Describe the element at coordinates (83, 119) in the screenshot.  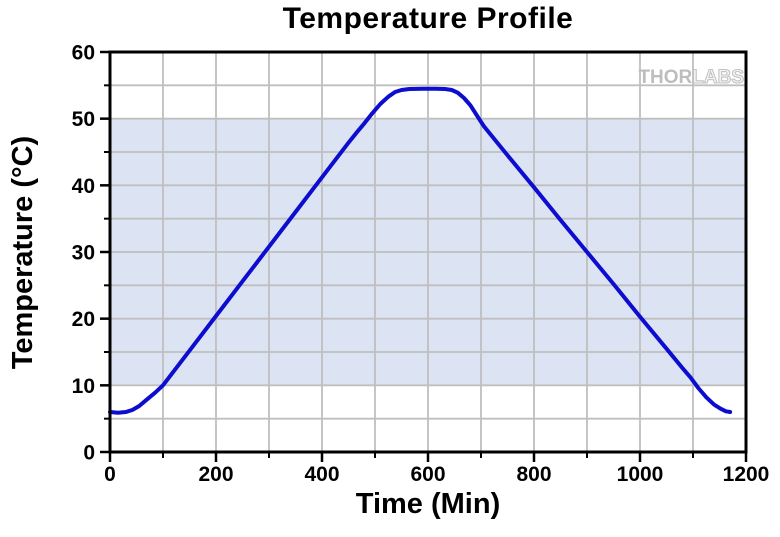
I see `y-tick-label: 50` at that location.